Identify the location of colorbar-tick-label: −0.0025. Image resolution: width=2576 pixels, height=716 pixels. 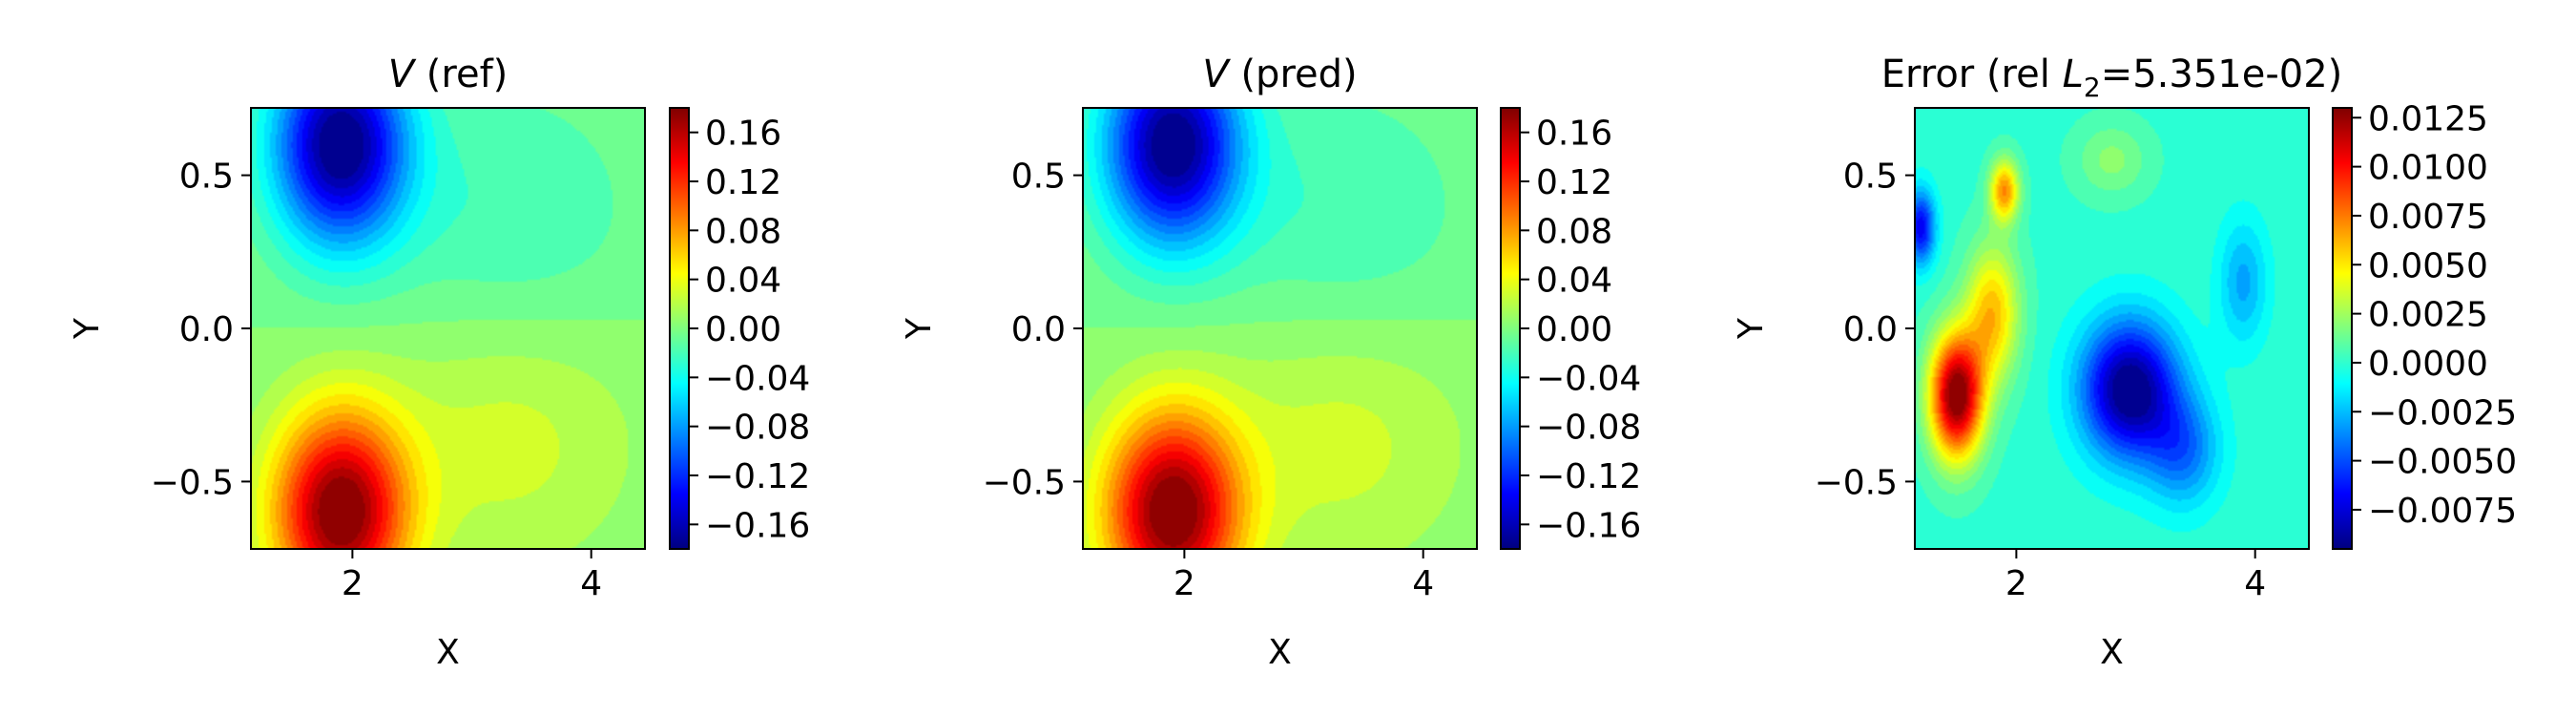
(2442, 412).